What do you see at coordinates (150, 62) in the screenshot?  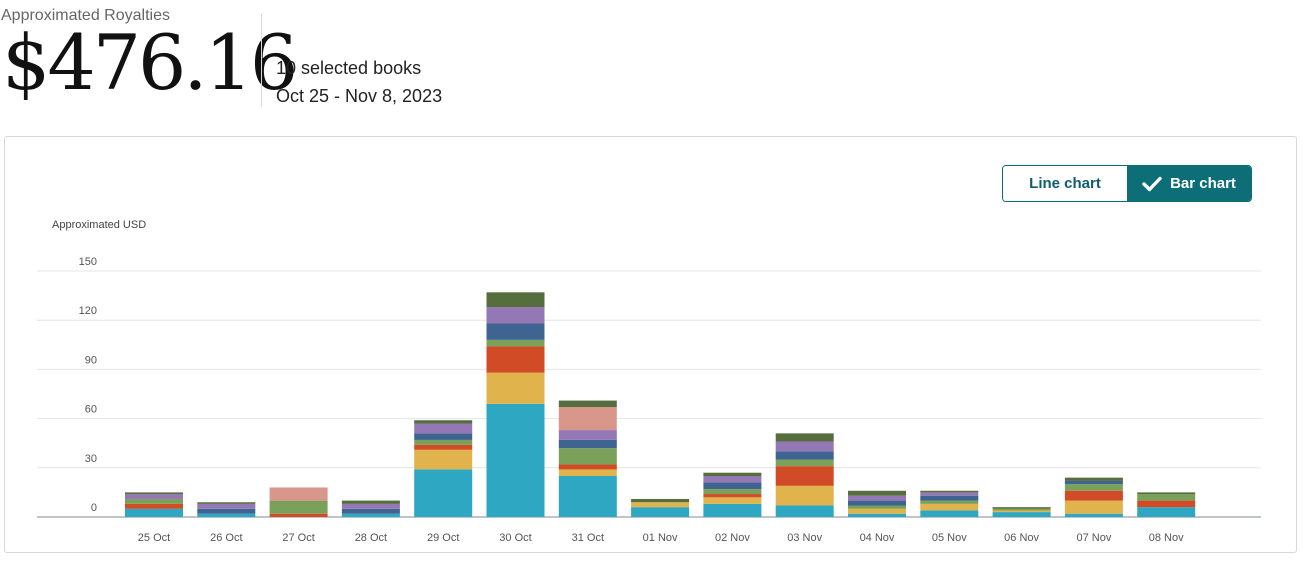 I see `royalties-amount: $476.16` at bounding box center [150, 62].